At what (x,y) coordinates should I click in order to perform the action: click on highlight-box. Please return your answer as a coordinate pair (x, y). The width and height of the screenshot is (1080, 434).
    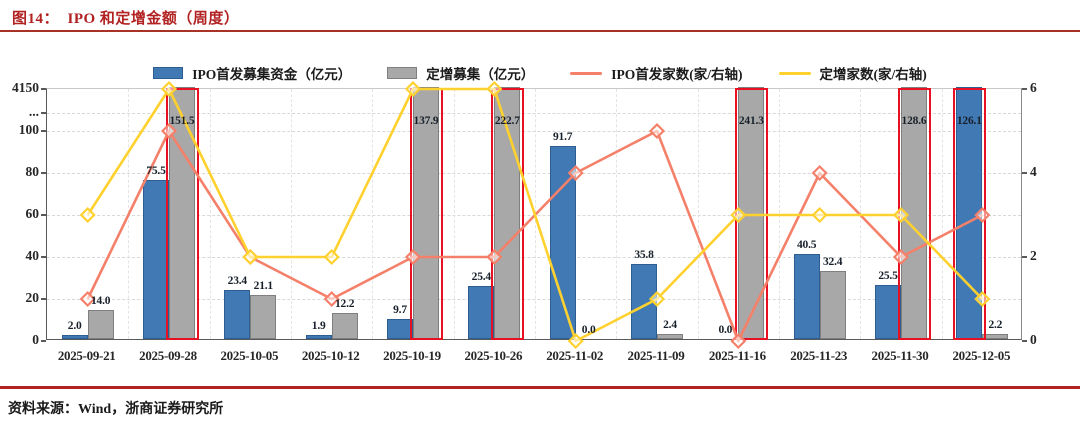
    Looking at the image, I should click on (182, 214).